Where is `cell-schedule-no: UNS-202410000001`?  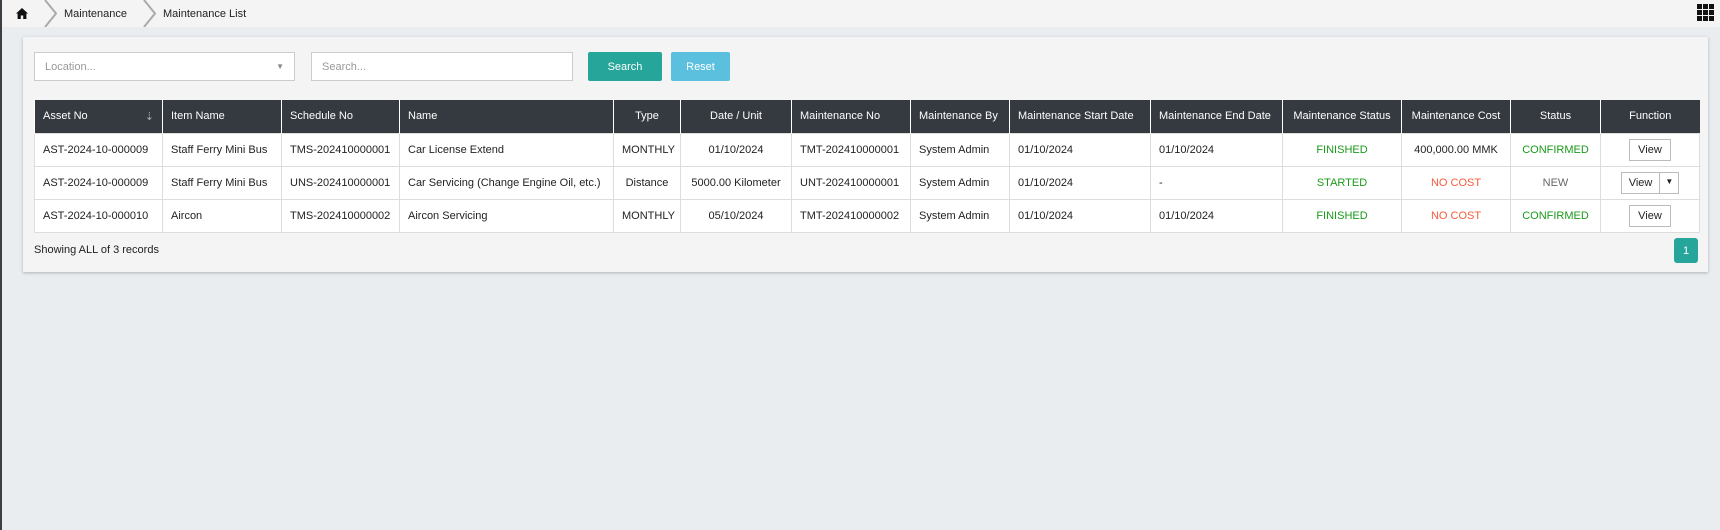 cell-schedule-no: UNS-202410000001 is located at coordinates (340, 182).